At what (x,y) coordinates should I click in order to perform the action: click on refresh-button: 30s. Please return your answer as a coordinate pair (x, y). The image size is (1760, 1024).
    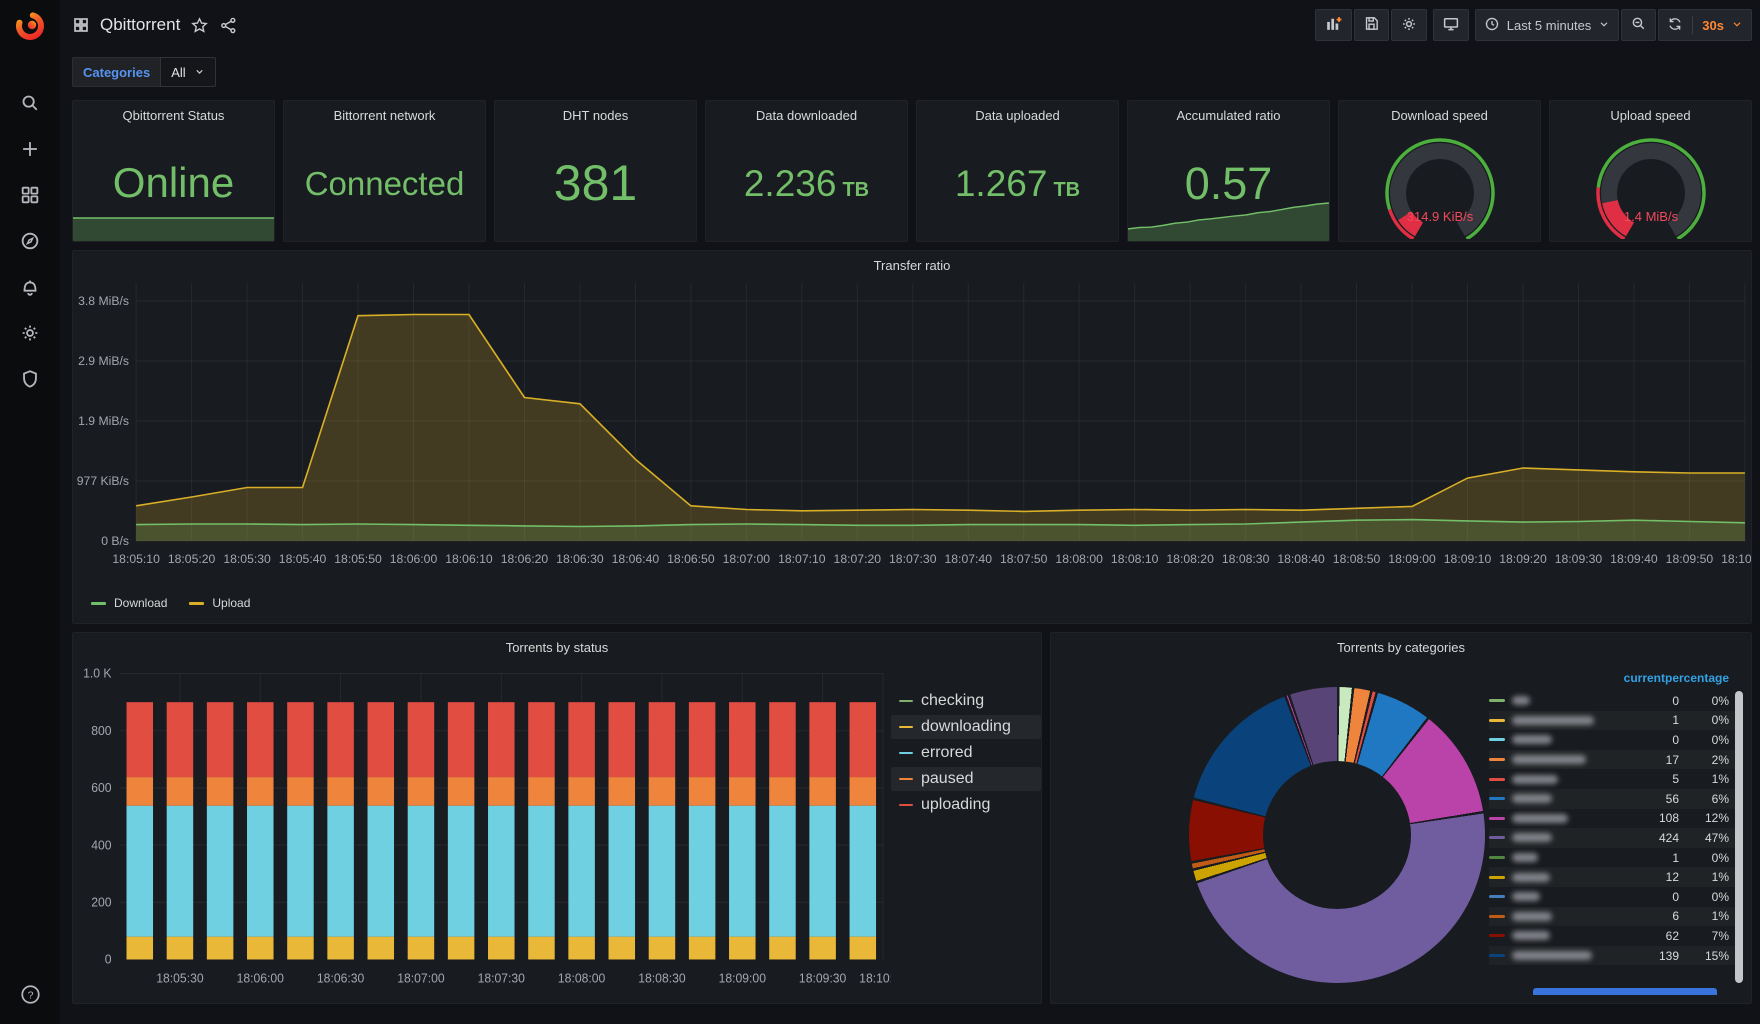
    Looking at the image, I should click on (1705, 25).